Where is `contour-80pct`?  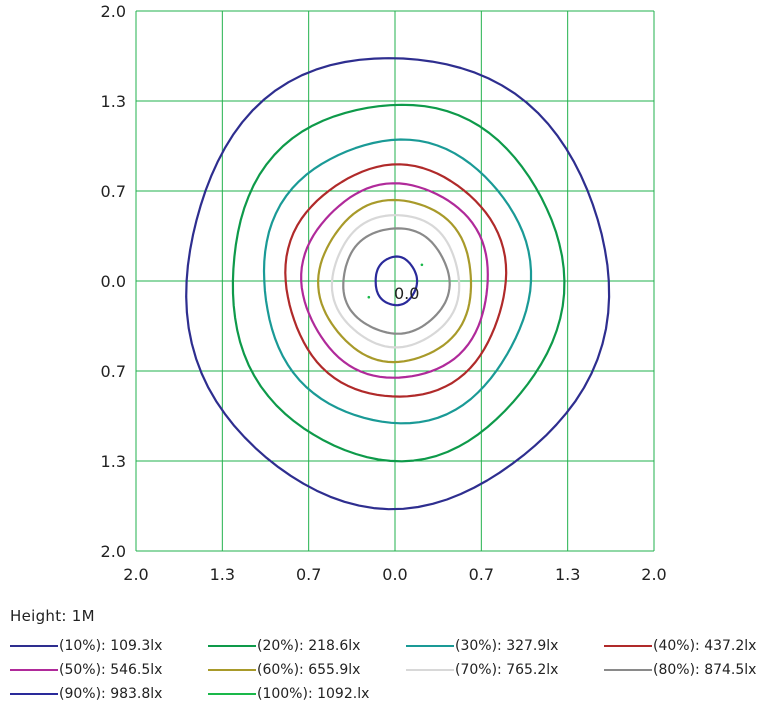 contour-80pct is located at coordinates (396, 281).